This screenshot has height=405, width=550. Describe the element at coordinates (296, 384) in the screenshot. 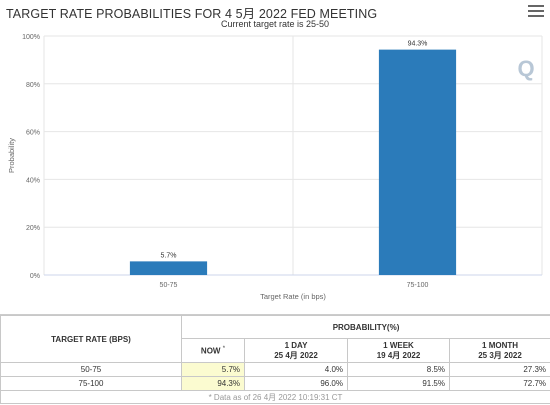

I see `one-day-value-cell: 96.0%` at that location.